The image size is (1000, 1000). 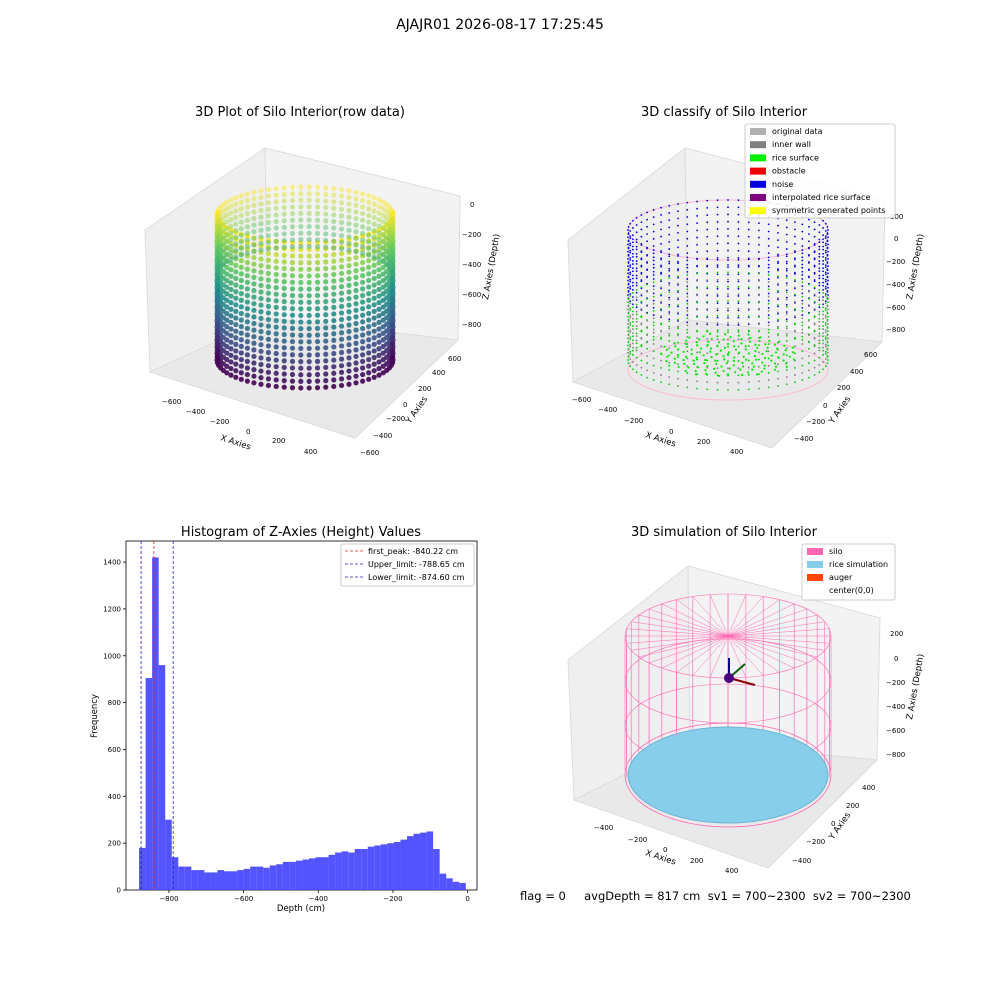 I want to click on p2-ytick-2: −200, so click(x=815, y=422).